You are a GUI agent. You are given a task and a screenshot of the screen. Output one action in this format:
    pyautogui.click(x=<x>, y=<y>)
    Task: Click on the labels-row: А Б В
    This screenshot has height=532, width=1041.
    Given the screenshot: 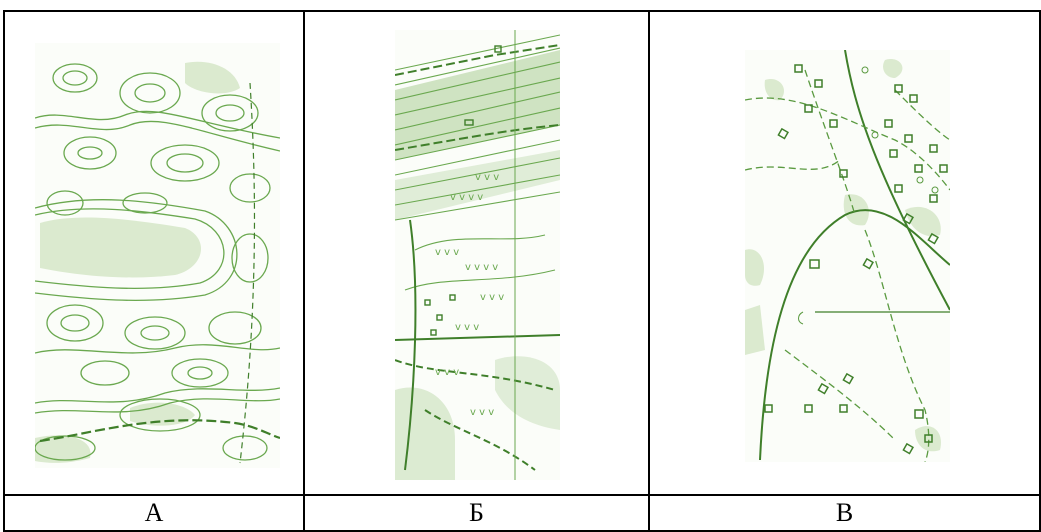 What is the action you would take?
    pyautogui.click(x=522, y=513)
    